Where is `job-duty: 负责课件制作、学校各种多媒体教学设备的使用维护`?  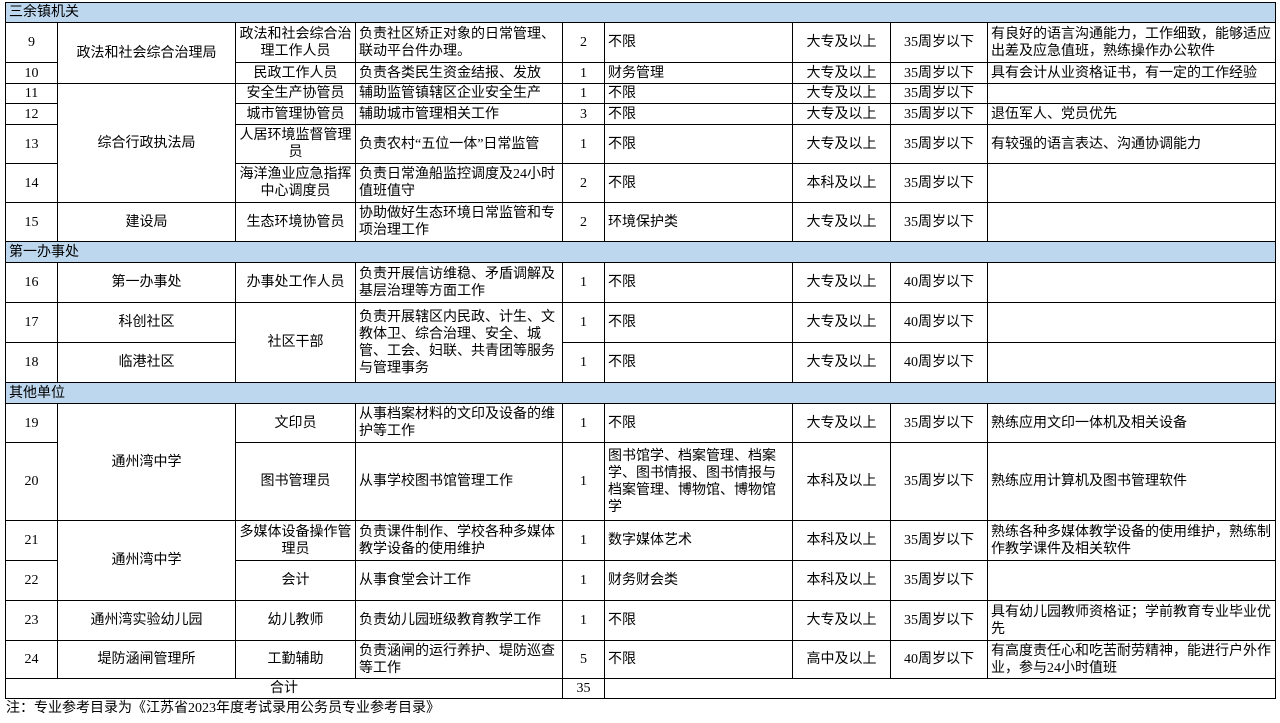
job-duty: 负责课件制作、学校各种多媒体教学设备的使用维护 is located at coordinates (459, 540).